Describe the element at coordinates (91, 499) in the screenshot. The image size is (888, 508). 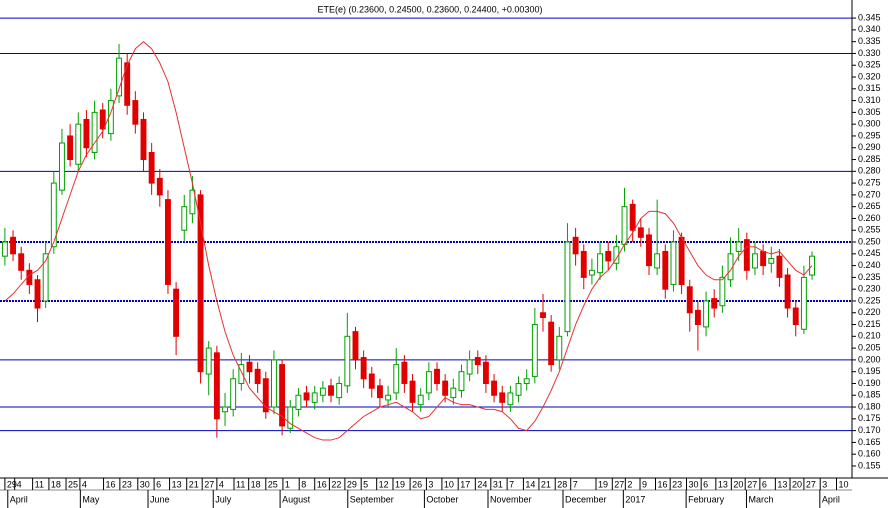
I see `month-label: May` at that location.